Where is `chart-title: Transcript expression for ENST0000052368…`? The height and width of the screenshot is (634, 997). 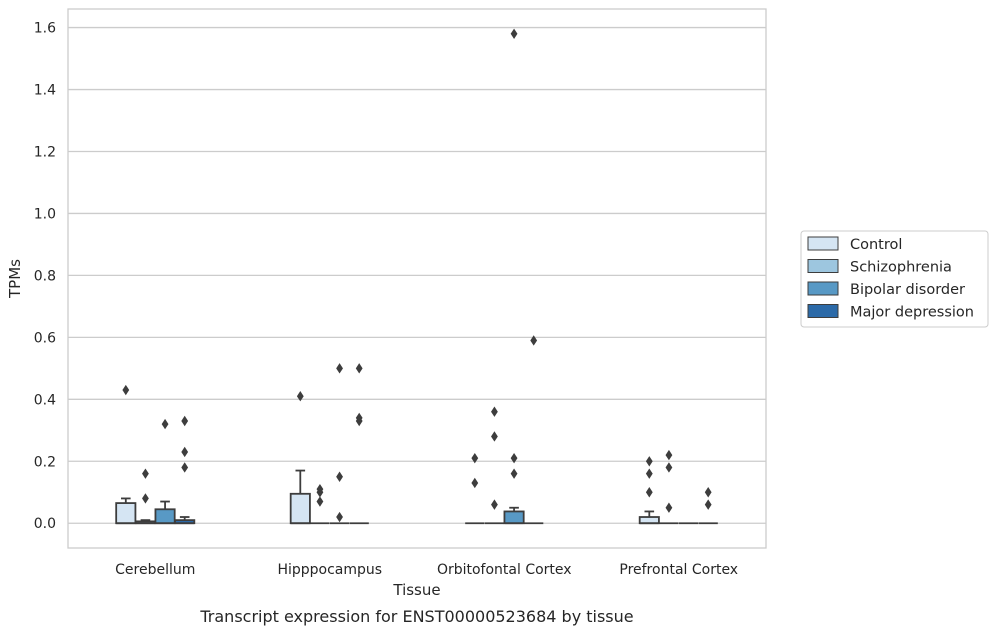 chart-title: Transcript expression for ENST0000052368… is located at coordinates (416, 616).